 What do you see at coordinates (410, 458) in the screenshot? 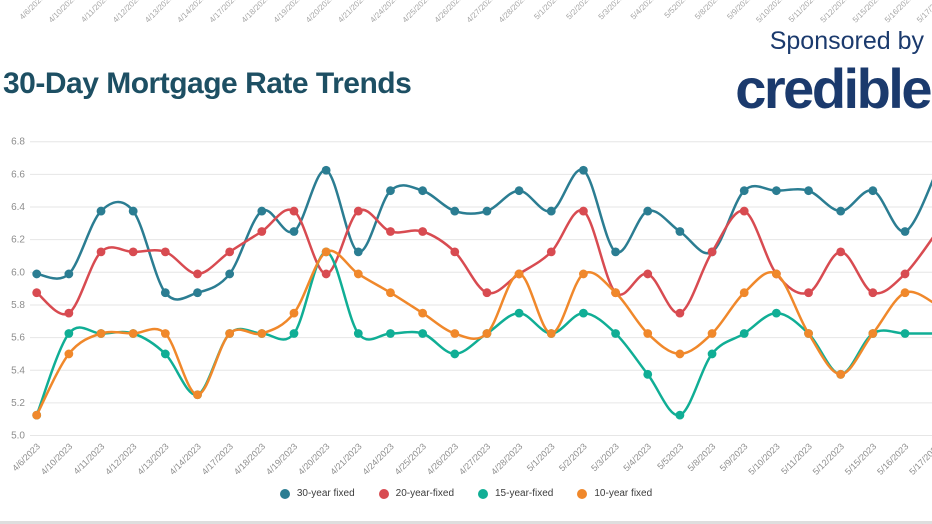
I see `x-tick-label: 4/25/2023` at bounding box center [410, 458].